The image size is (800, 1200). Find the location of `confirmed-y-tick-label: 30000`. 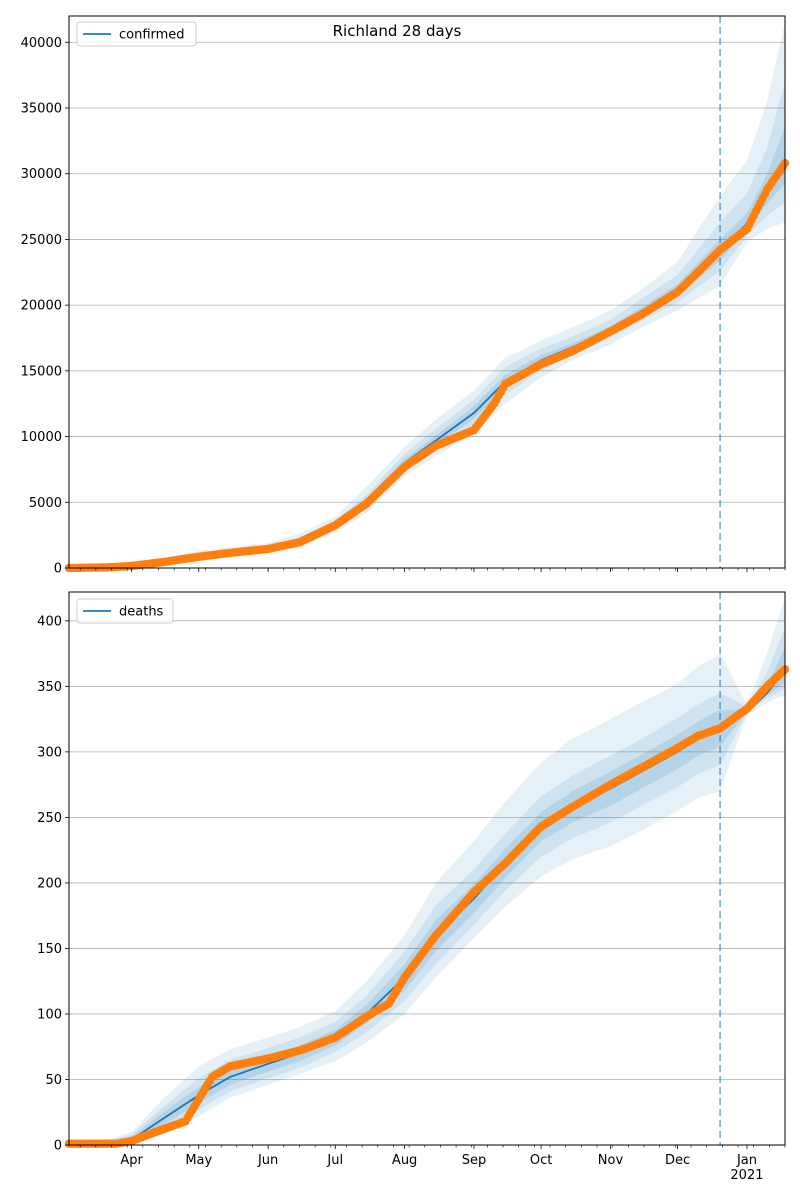

confirmed-y-tick-label: 30000 is located at coordinates (41, 174).